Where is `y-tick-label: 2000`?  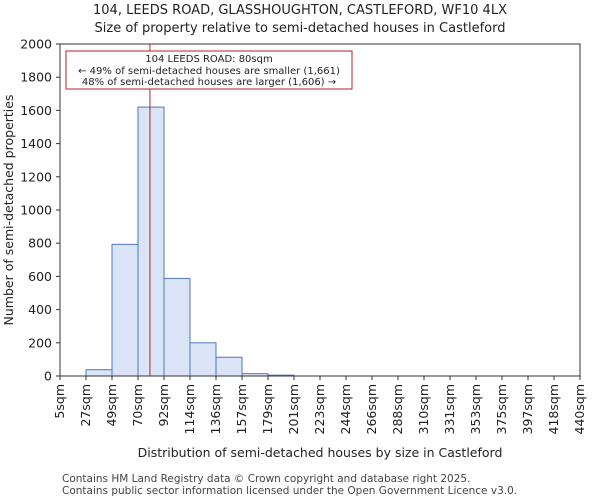 y-tick-label: 2000 is located at coordinates (36, 44).